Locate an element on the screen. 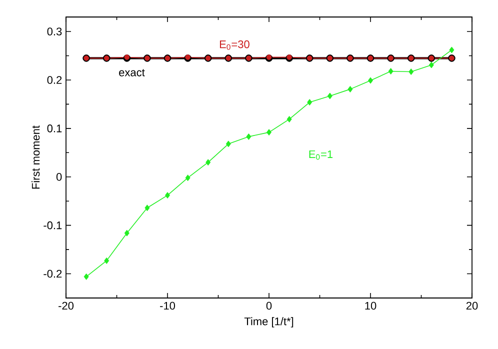 The image size is (498, 349). x-tick-label: 10 is located at coordinates (370, 306).